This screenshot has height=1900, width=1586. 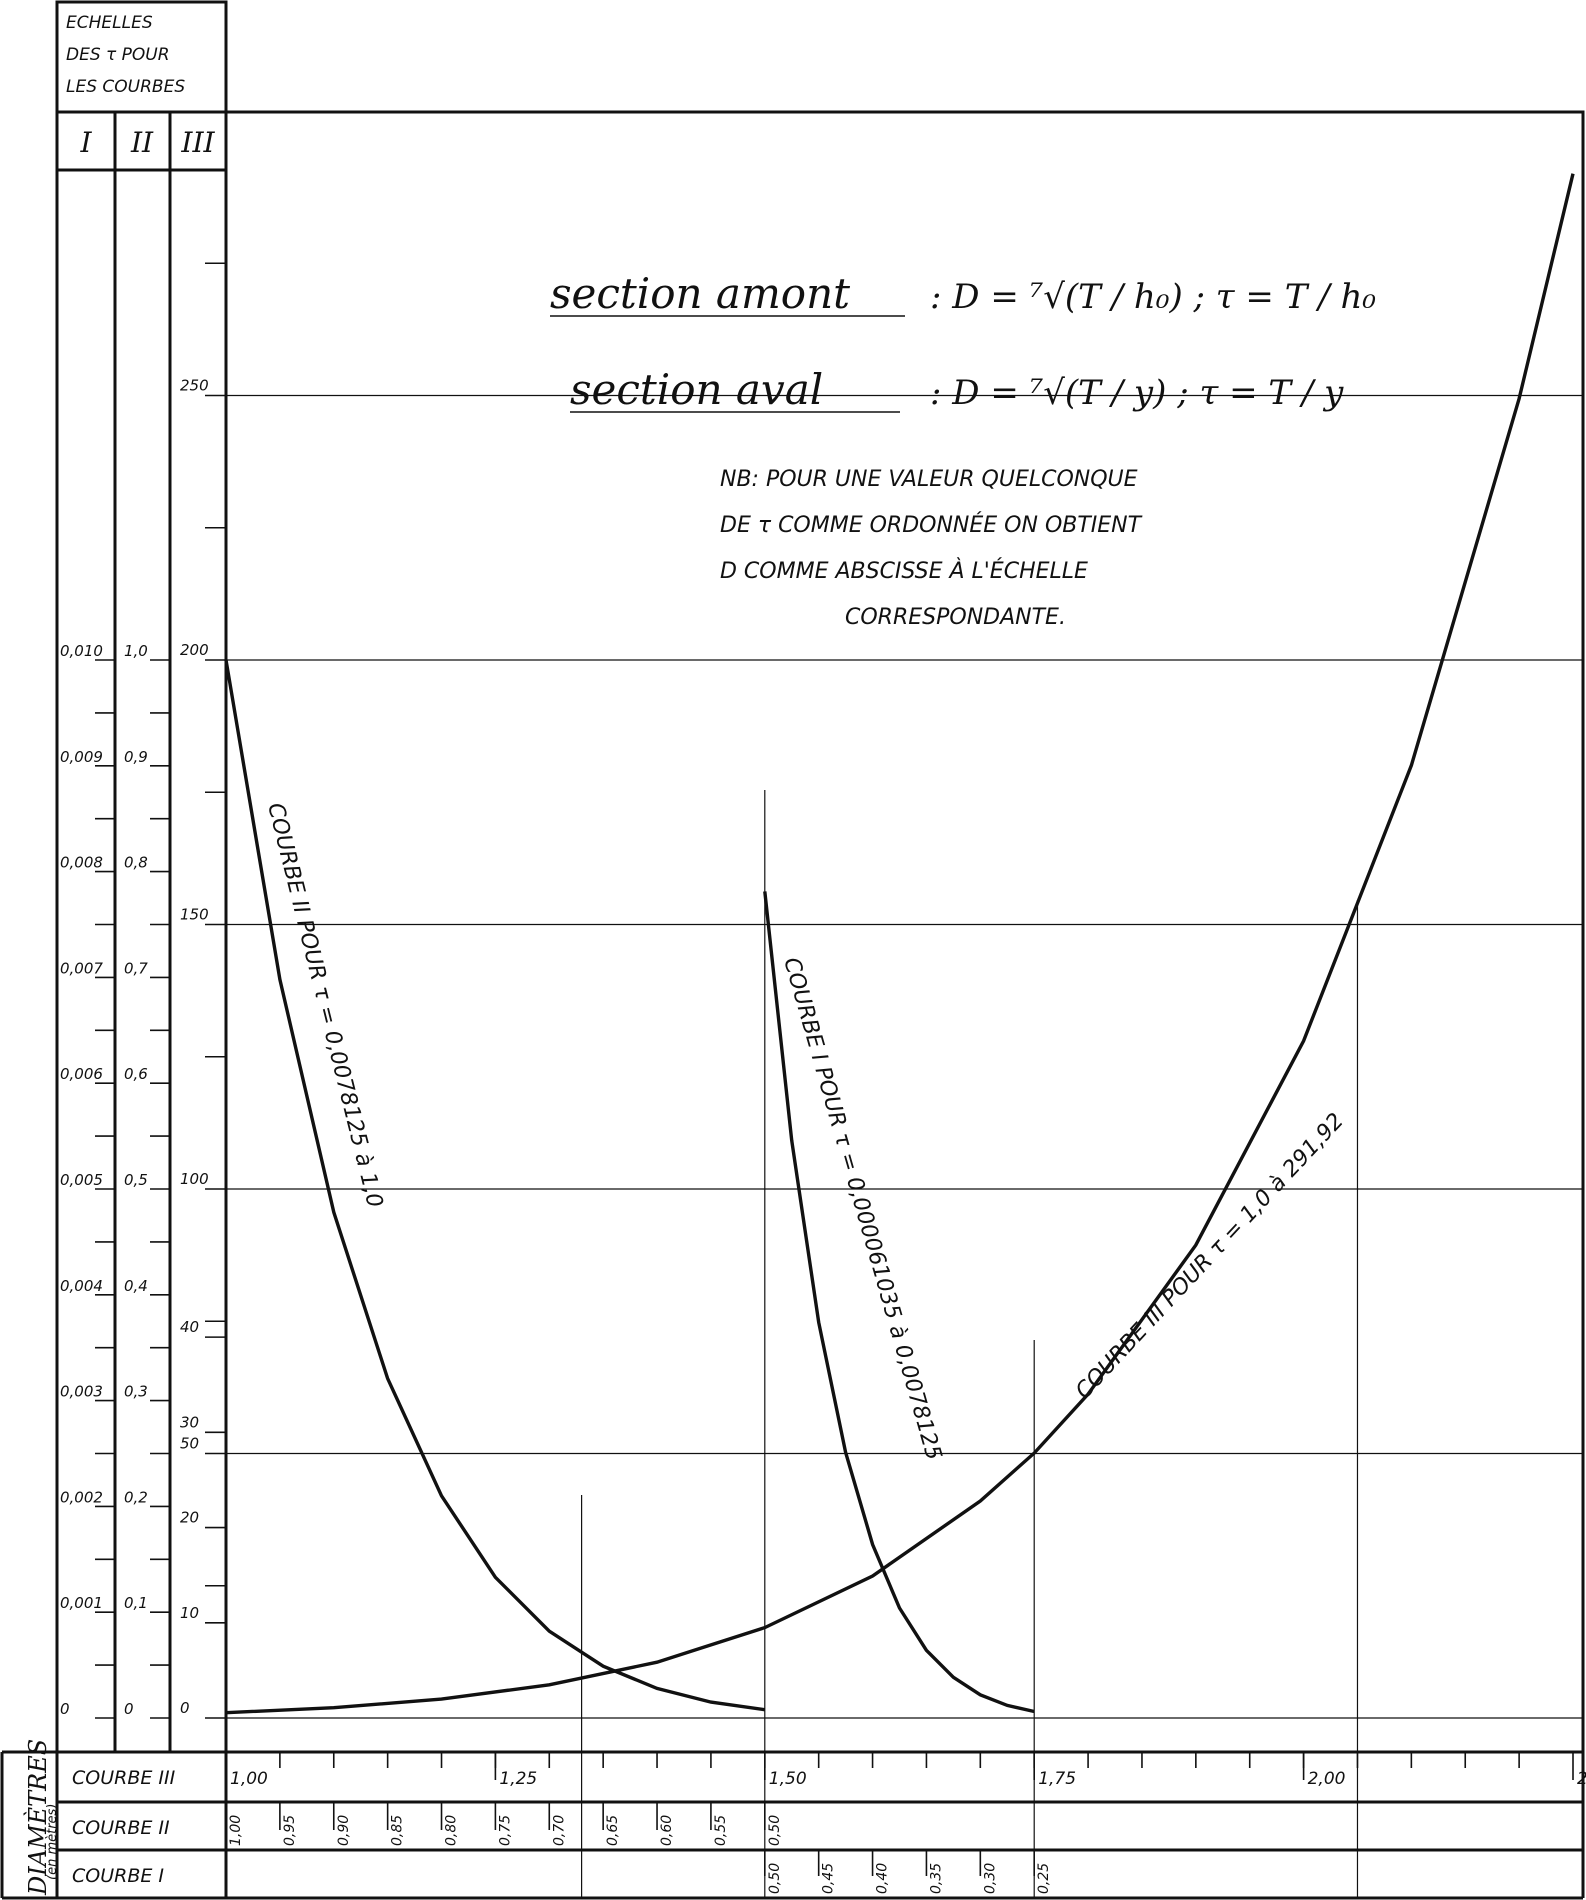 I want to click on y-tick-label-III: 40, so click(x=189, y=1327).